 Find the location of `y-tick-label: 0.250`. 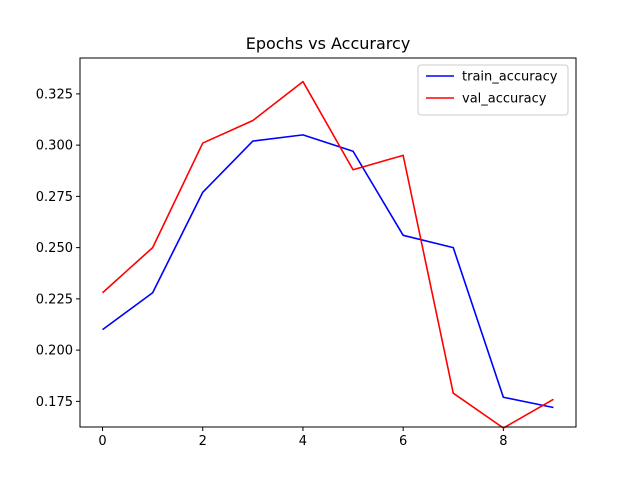

y-tick-label: 0.250 is located at coordinates (54, 248).